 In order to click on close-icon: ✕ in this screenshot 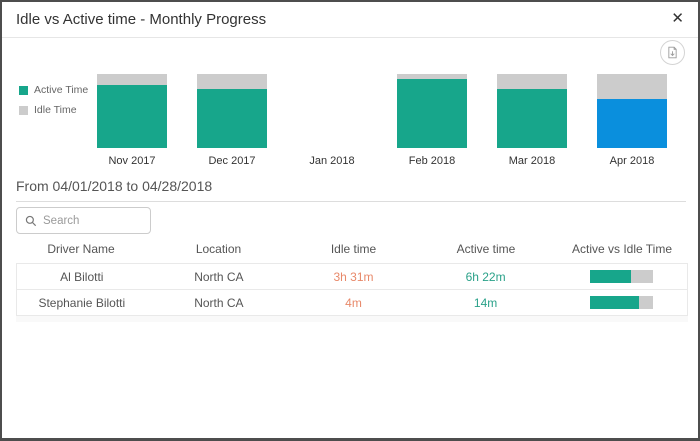, I will do `click(677, 18)`.